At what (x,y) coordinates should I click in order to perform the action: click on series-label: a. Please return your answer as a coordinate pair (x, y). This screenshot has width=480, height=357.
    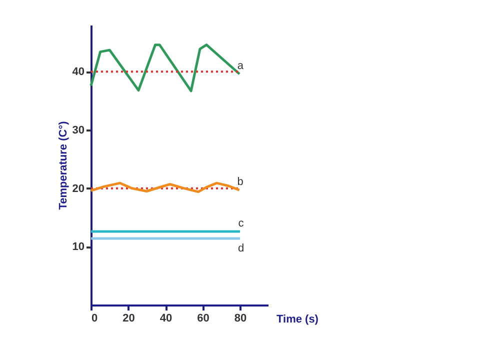
    Looking at the image, I should click on (240, 66).